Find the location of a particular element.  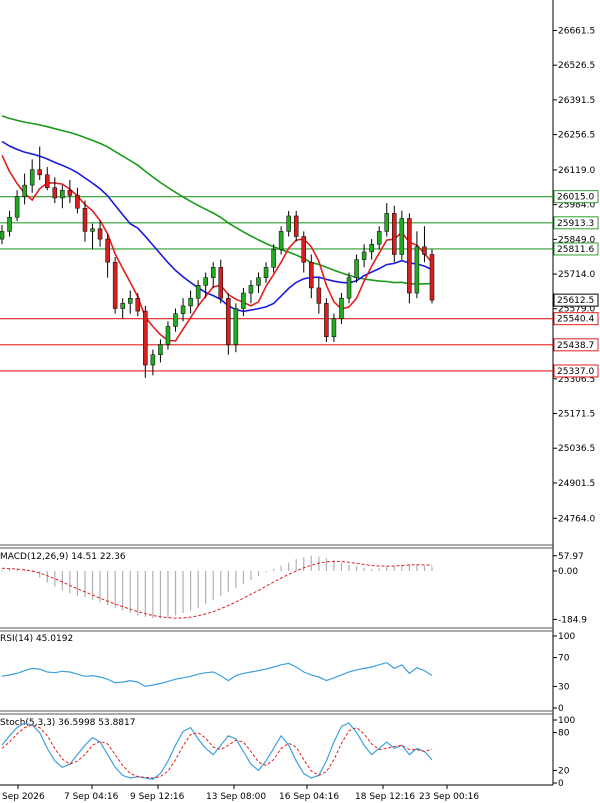

price-tick-label: 25306.5 is located at coordinates (576, 380).